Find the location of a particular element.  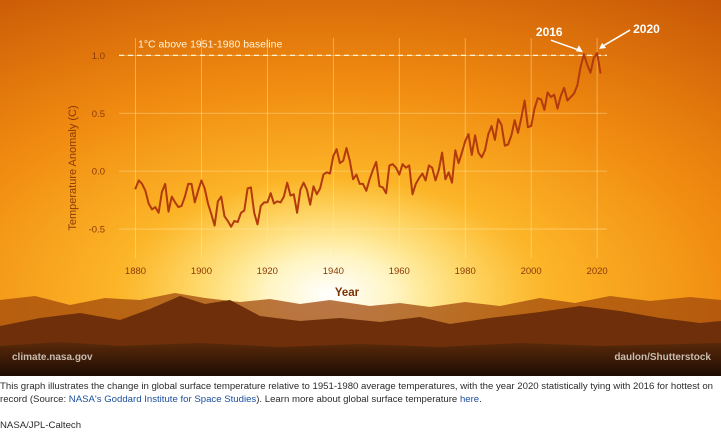

x-tick-label: 1960 is located at coordinates (399, 271).